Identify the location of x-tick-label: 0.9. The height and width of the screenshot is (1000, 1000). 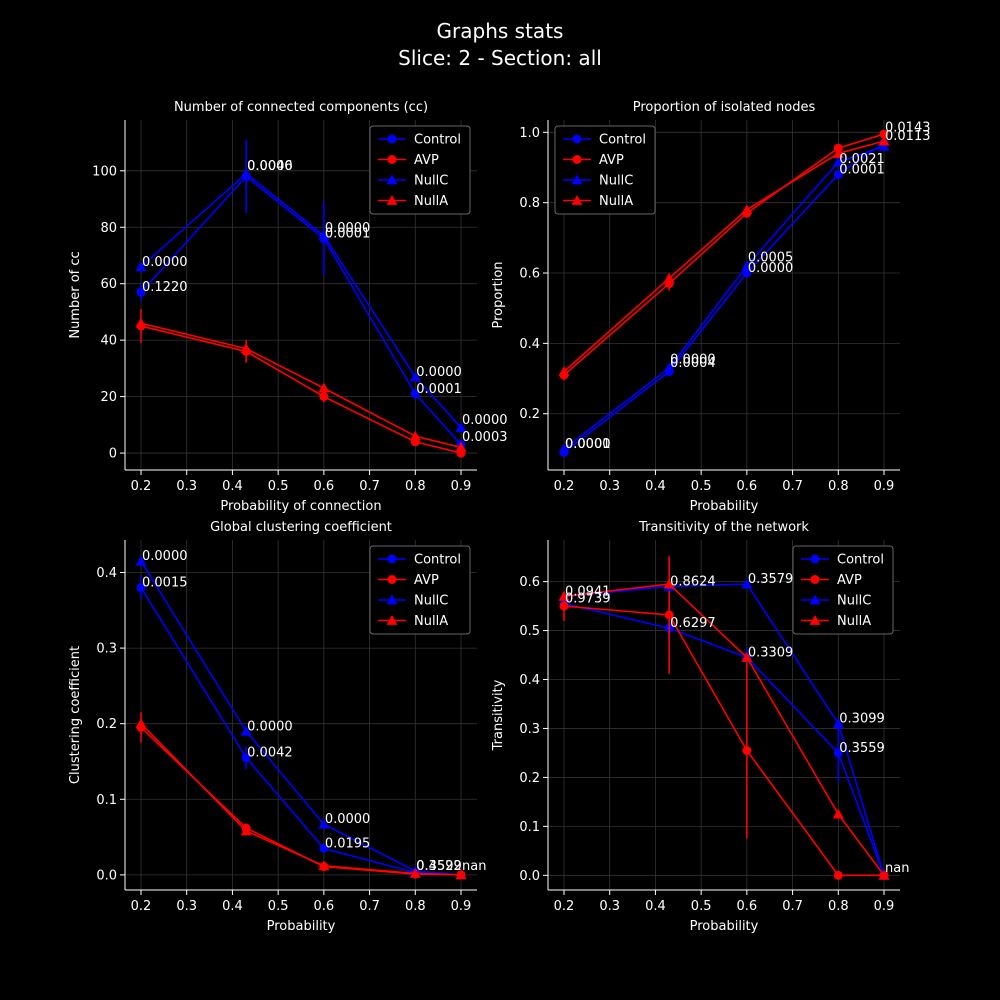
(461, 486).